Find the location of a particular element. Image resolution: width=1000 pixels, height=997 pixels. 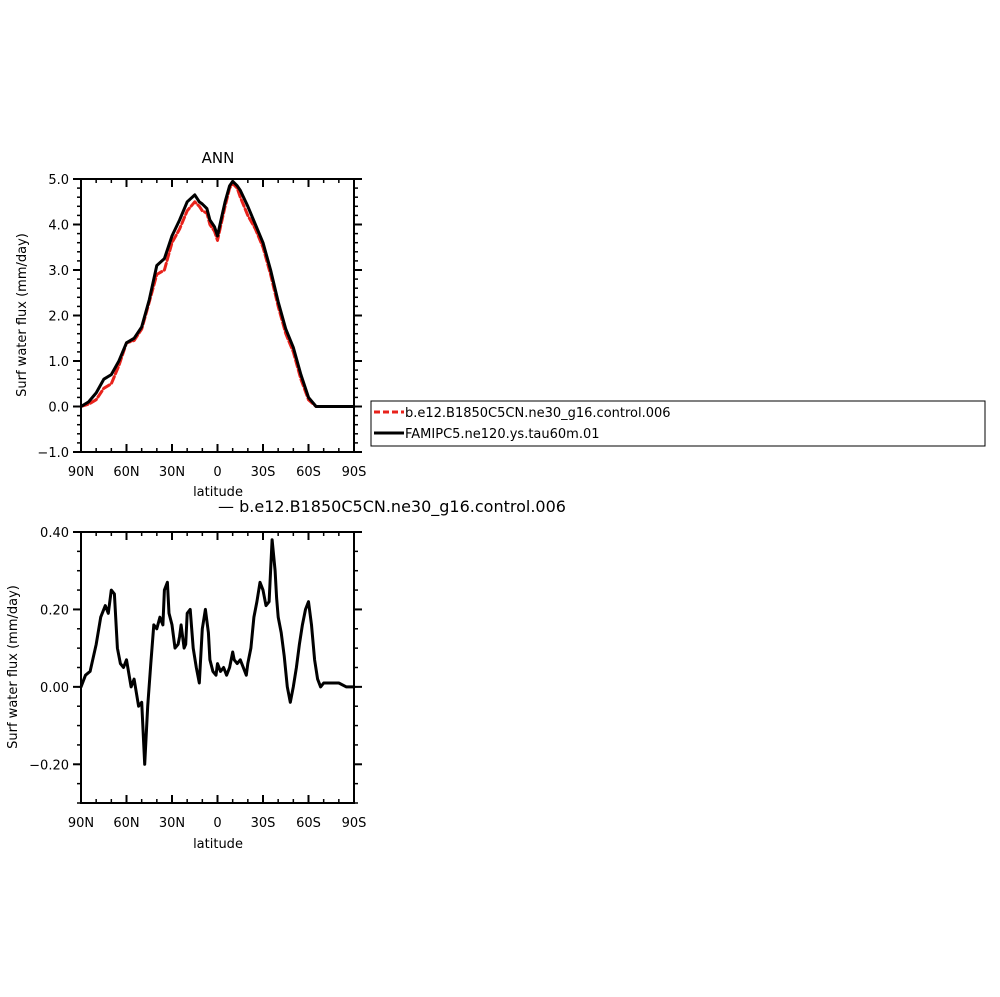

top-y-tick-label: 5.0 is located at coordinates (58, 180).